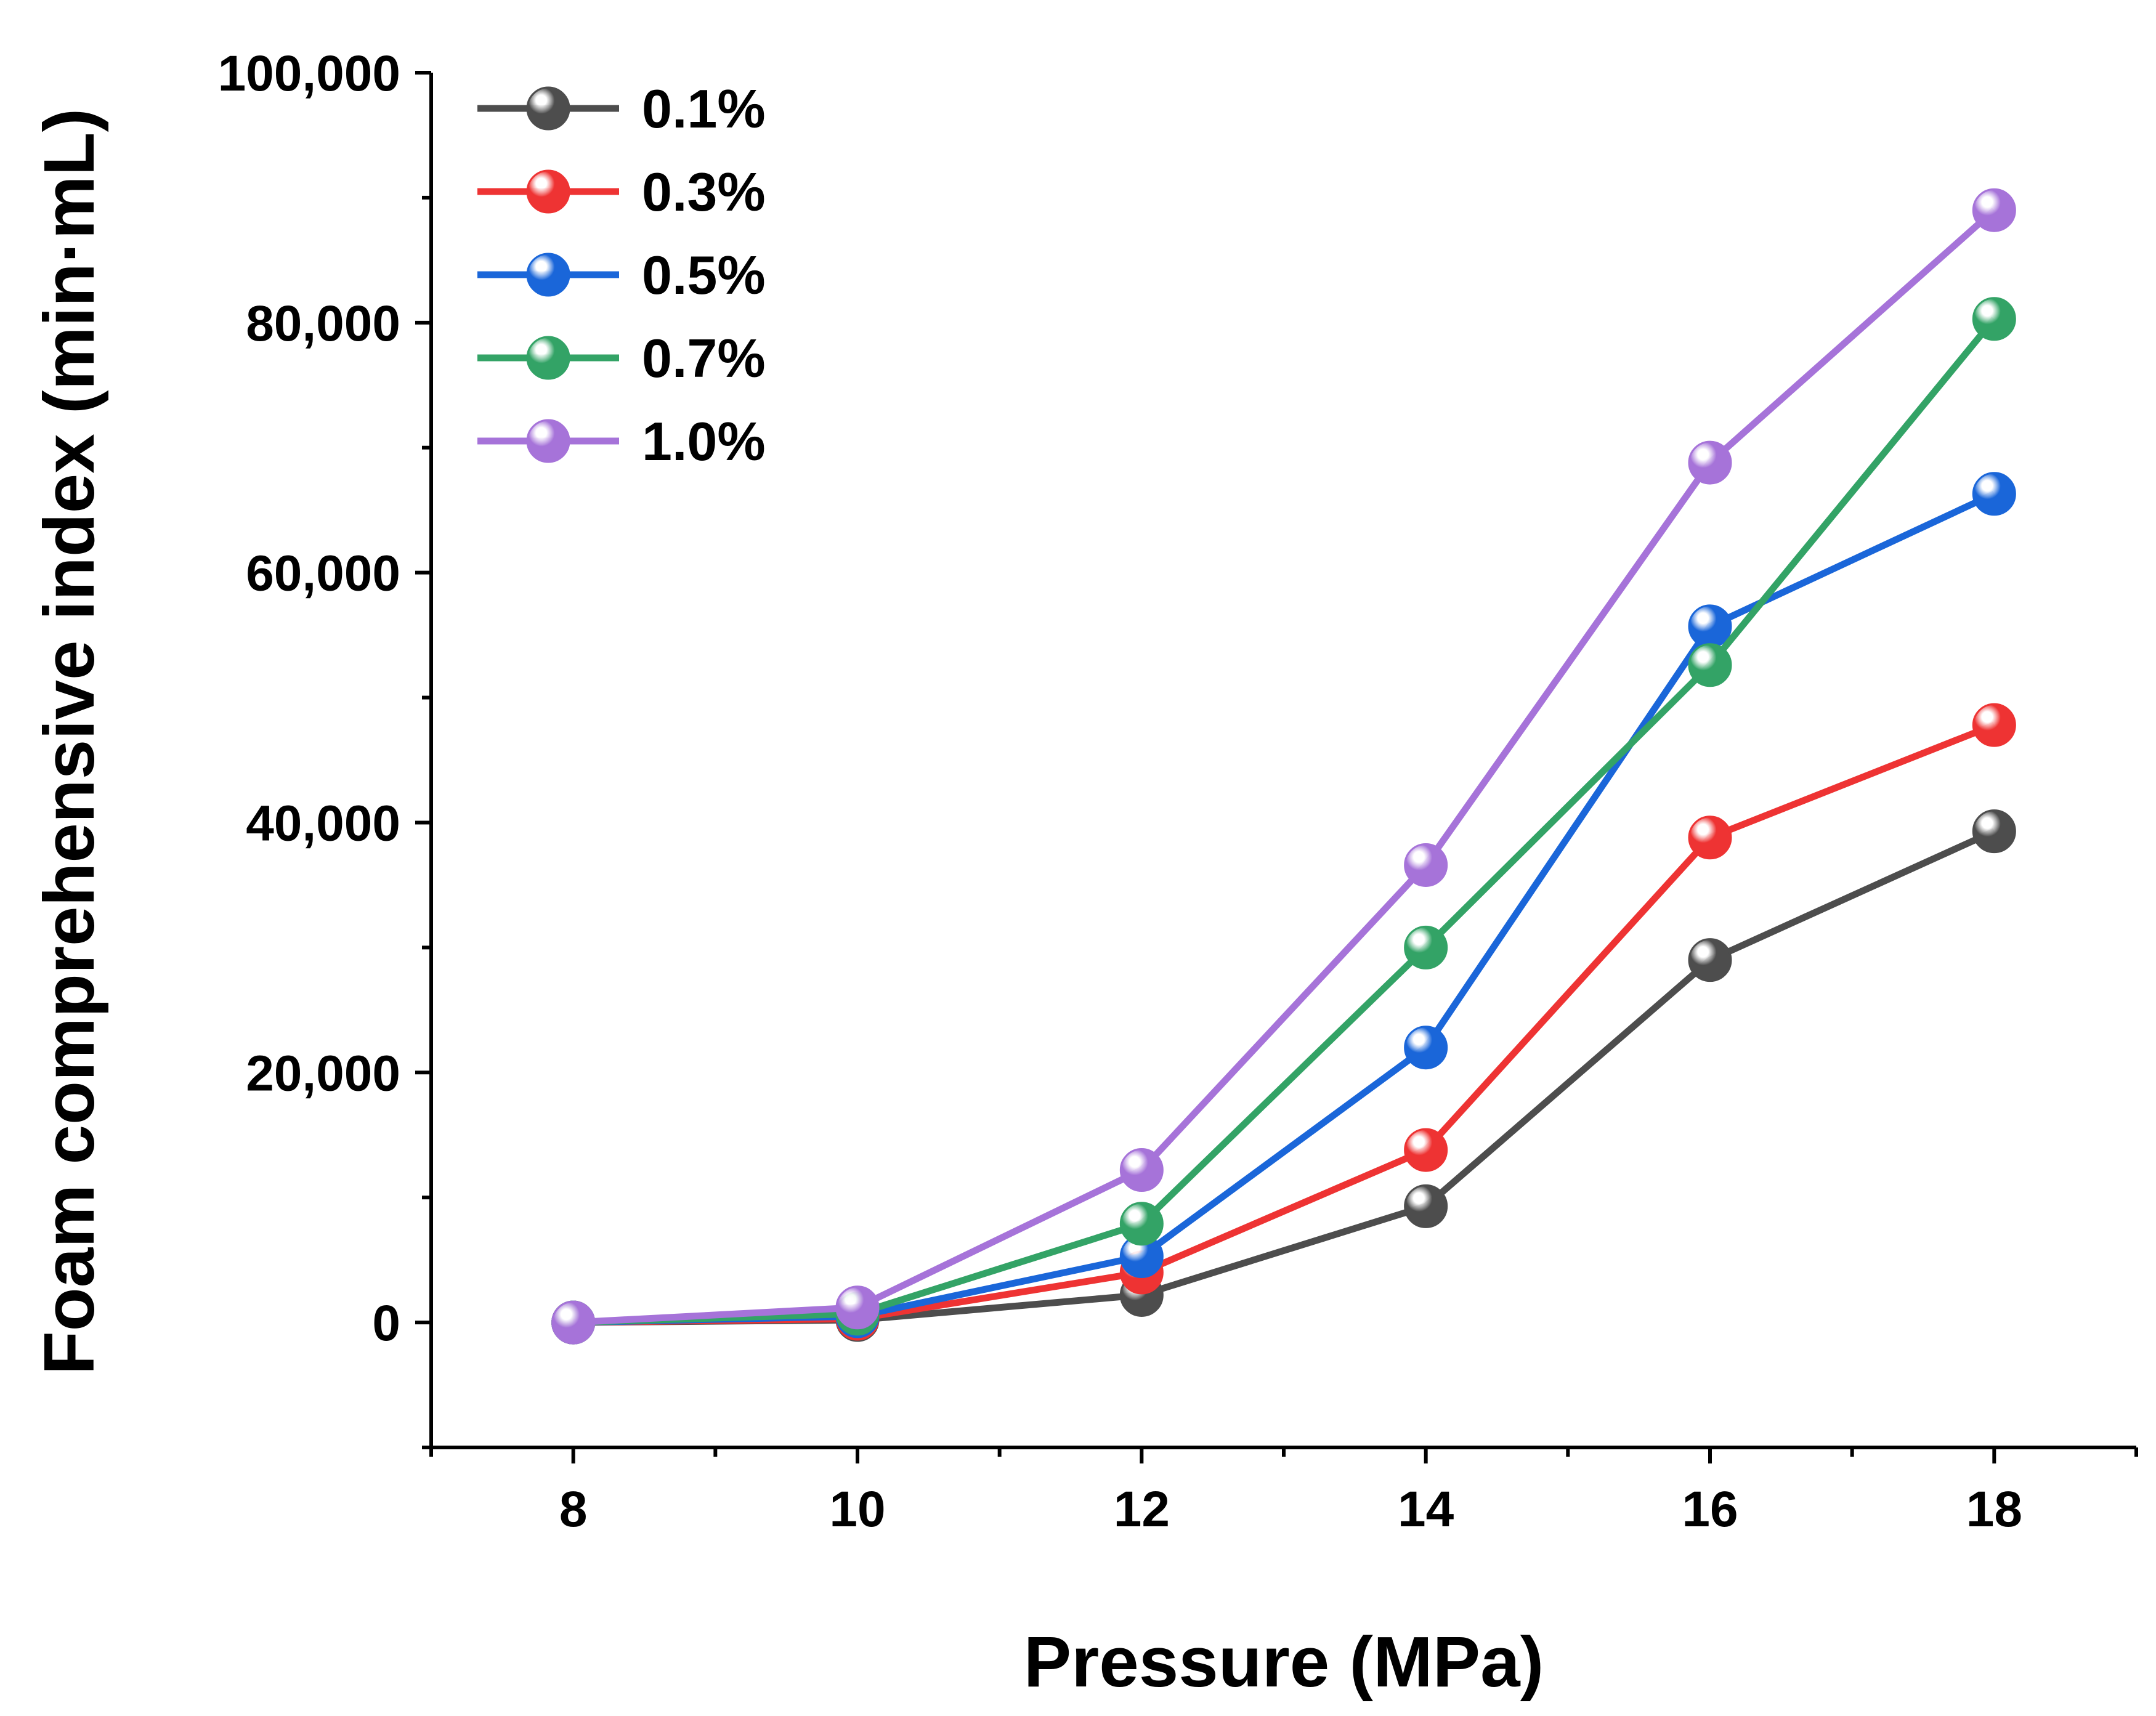 The image size is (2156, 1716). Describe the element at coordinates (573, 1509) in the screenshot. I see `x-tick-label: 8` at that location.